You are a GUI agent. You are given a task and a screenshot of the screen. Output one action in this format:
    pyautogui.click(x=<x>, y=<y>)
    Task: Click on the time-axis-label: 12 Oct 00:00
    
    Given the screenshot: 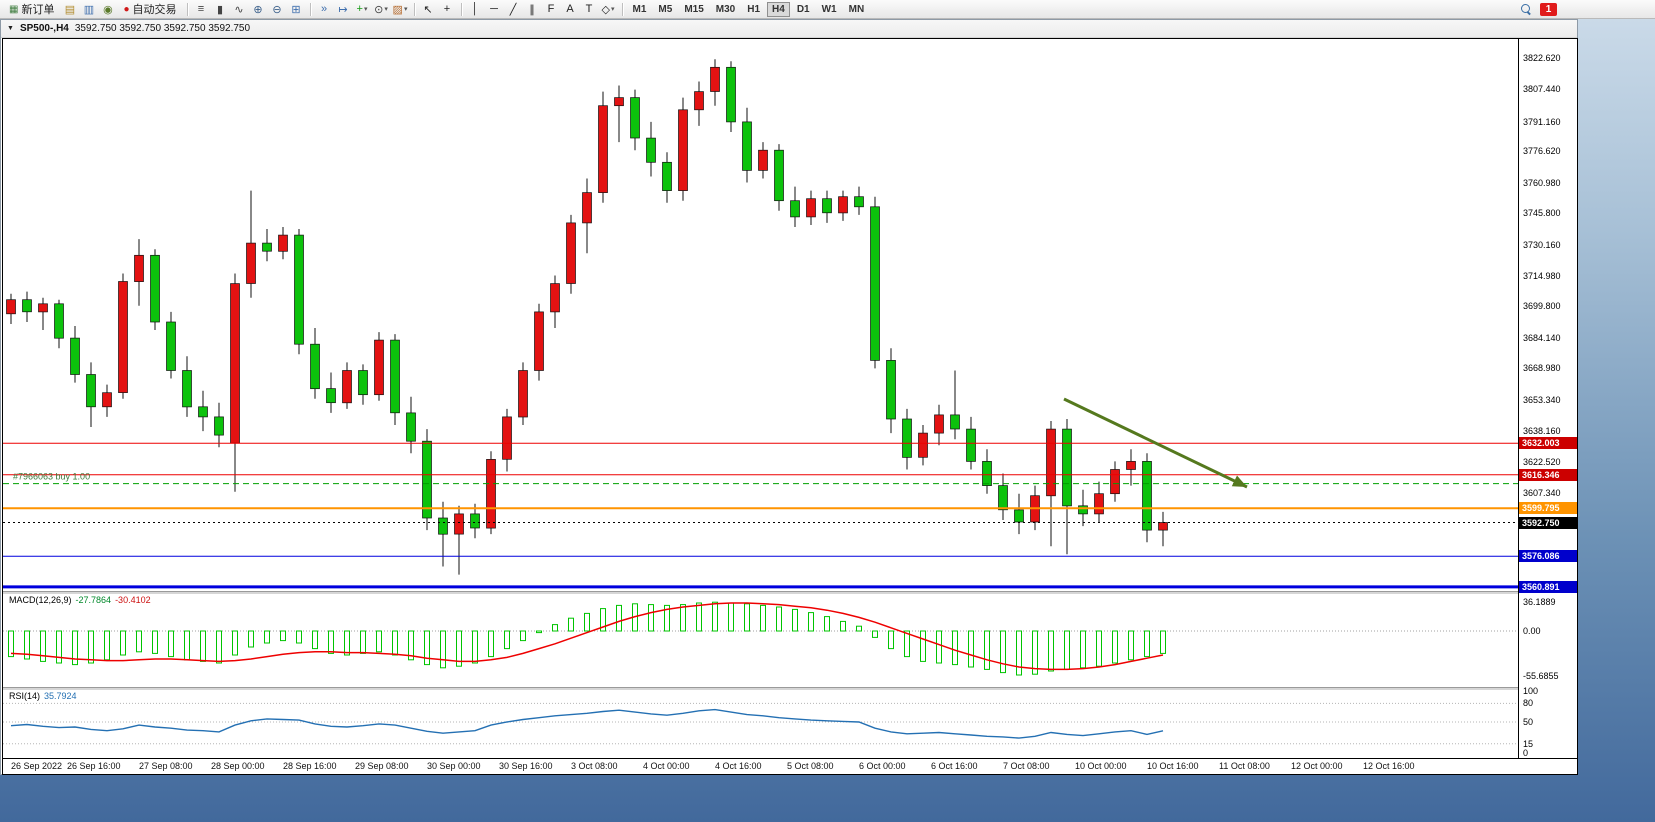 What is the action you would take?
    pyautogui.click(x=1317, y=766)
    